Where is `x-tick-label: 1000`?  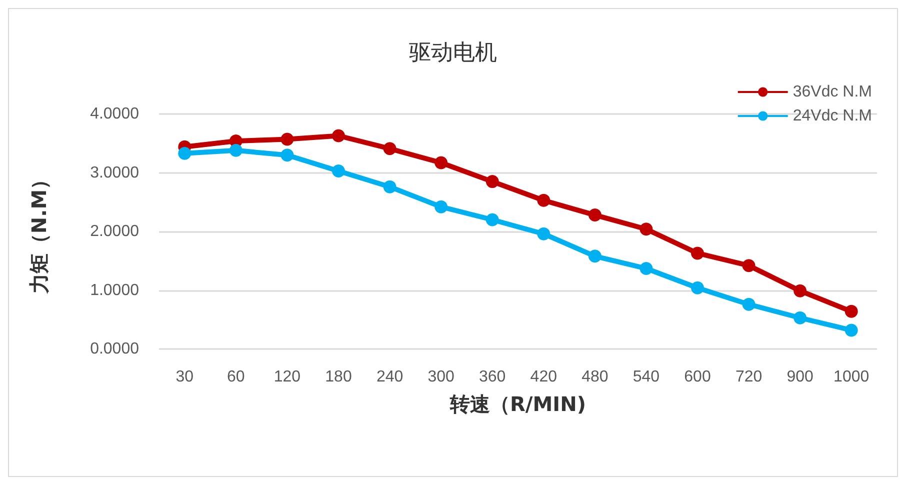 x-tick-label: 1000 is located at coordinates (852, 377).